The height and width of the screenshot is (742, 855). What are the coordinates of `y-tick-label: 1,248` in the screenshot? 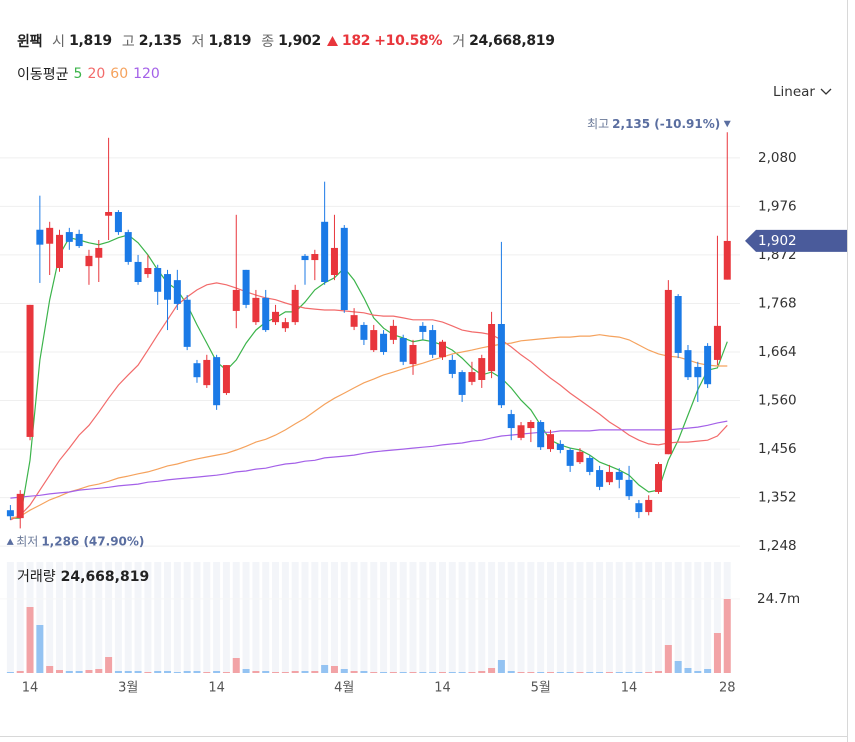 It's located at (777, 546).